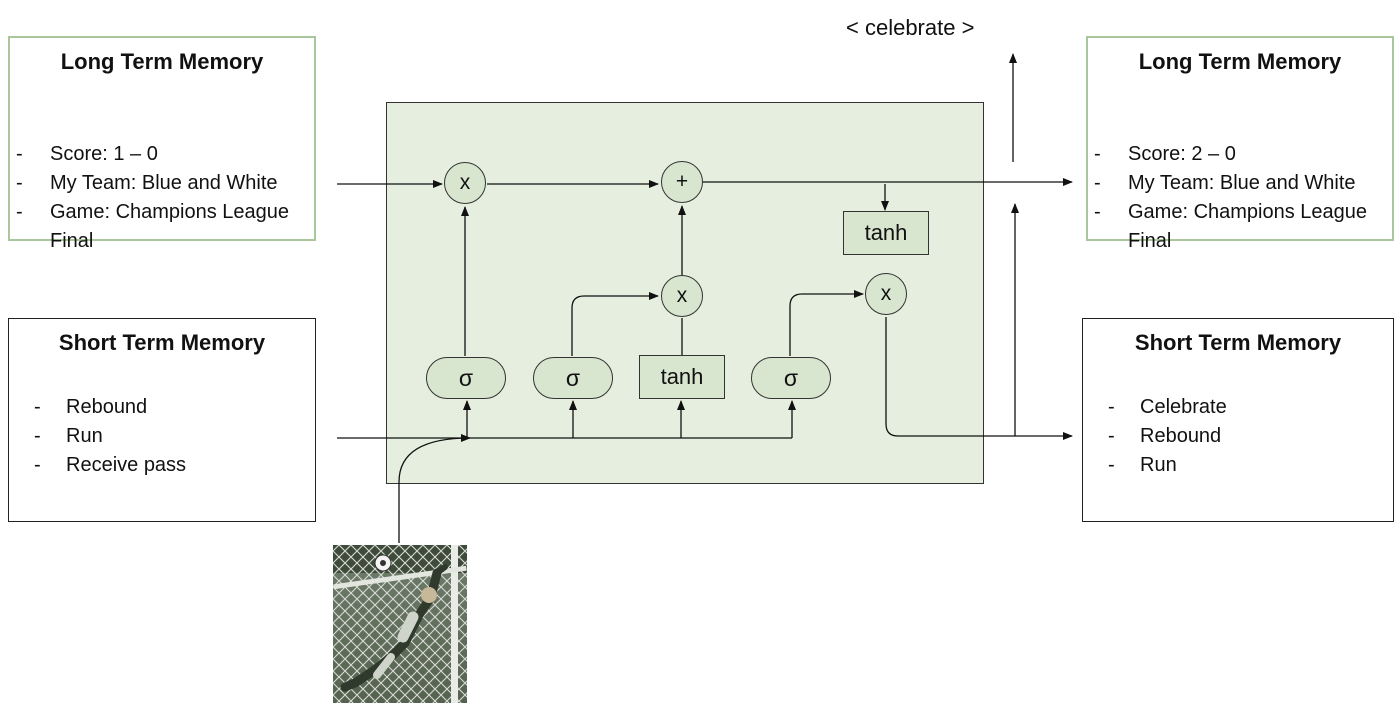 The width and height of the screenshot is (1400, 708). I want to click on image-input-curve, so click(434, 488).